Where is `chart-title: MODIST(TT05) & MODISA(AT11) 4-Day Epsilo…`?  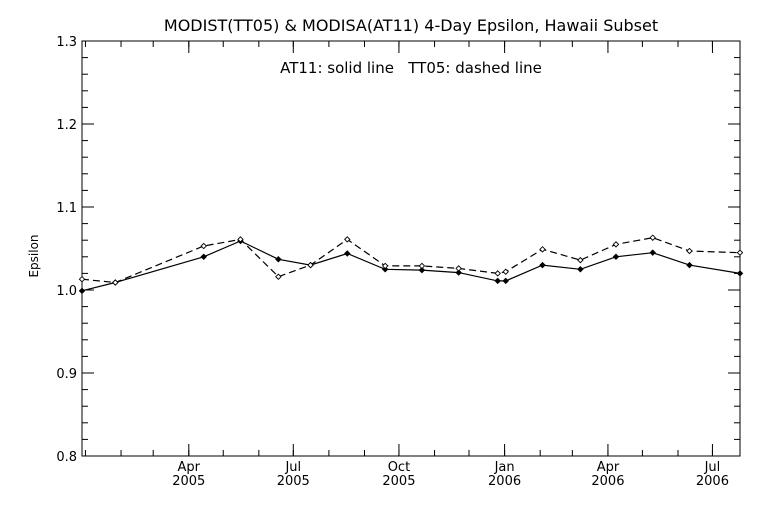
chart-title: MODIST(TT05) & MODISA(AT11) 4-Day Epsilo… is located at coordinates (411, 25).